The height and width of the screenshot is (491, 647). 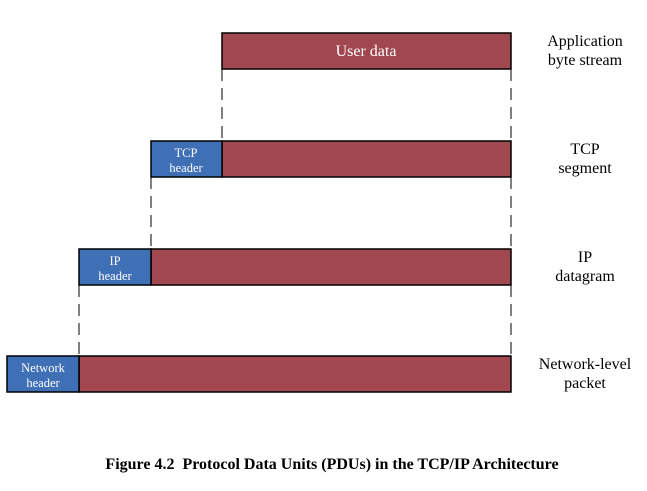 What do you see at coordinates (295, 374) in the screenshot?
I see `network-payload-box` at bounding box center [295, 374].